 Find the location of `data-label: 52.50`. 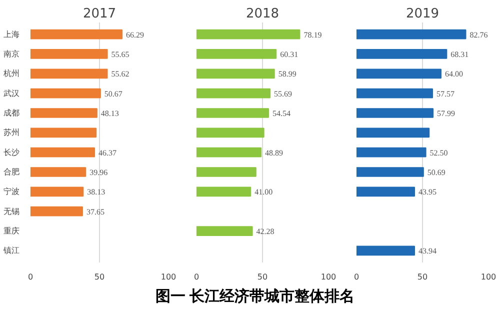

data-label: 52.50 is located at coordinates (439, 153).